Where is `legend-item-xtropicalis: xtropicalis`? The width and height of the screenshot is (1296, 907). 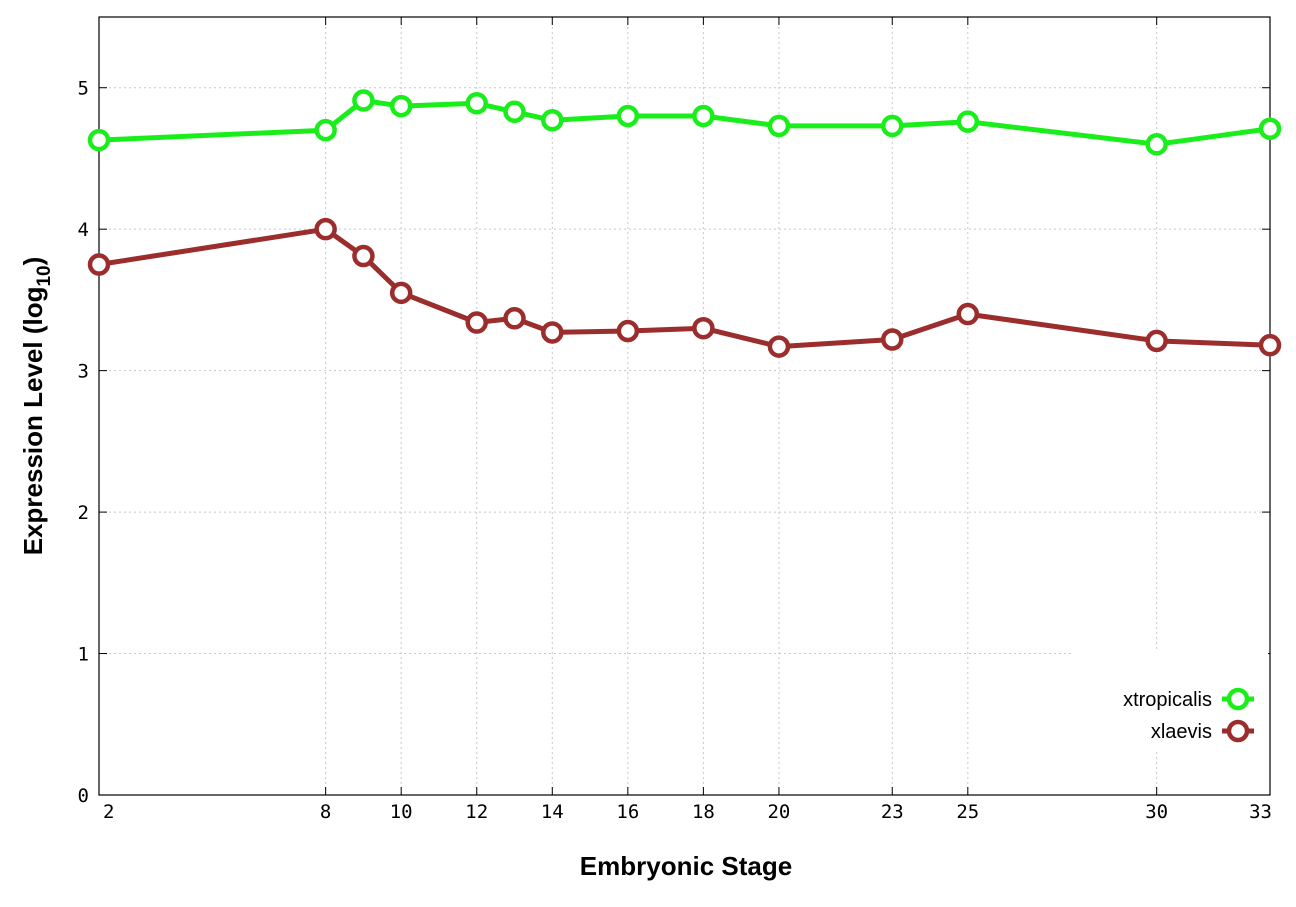
legend-item-xtropicalis: xtropicalis is located at coordinates (1188, 699).